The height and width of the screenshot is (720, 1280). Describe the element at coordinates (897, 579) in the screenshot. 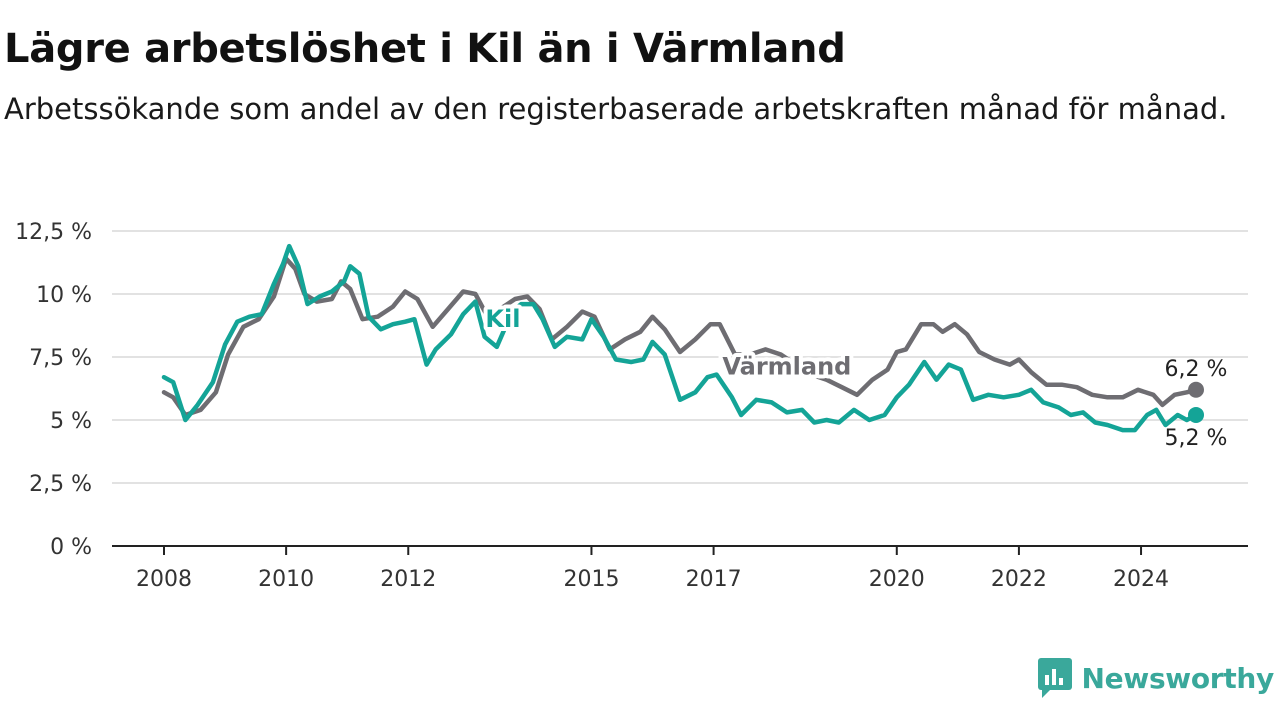

I see `x-tick-label: 2020` at that location.